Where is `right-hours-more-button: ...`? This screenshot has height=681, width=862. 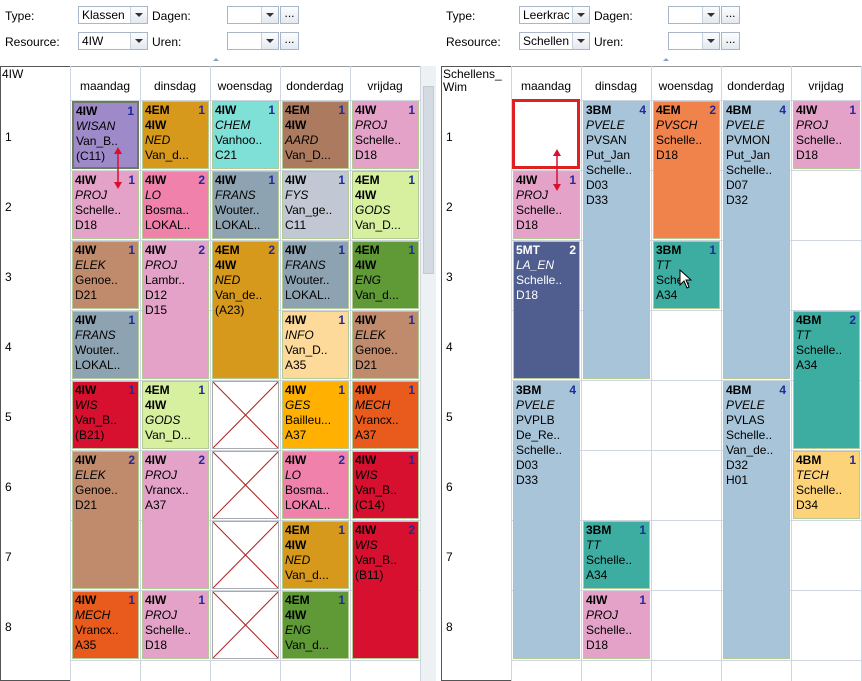 right-hours-more-button: ... is located at coordinates (730, 41).